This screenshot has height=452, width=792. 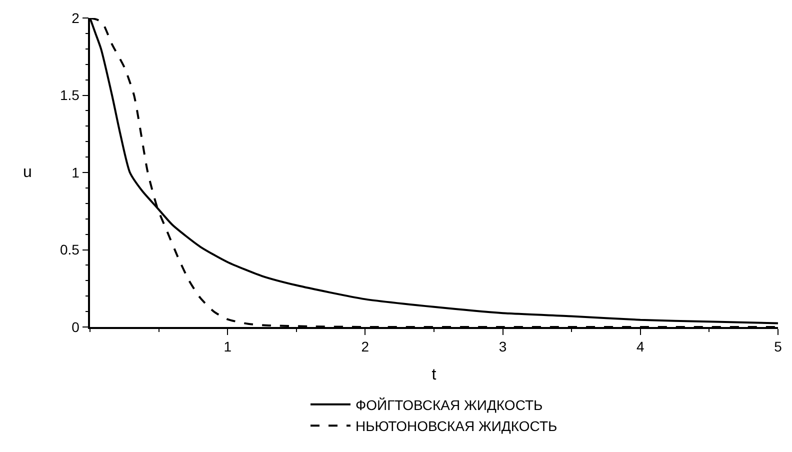 What do you see at coordinates (70, 95) in the screenshot?
I see `y-tick-label: 1.5` at bounding box center [70, 95].